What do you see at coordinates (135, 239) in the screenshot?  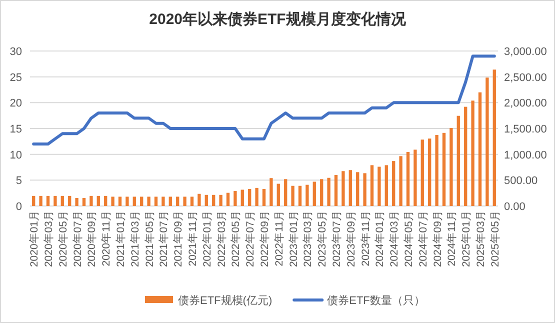 I see `x-tick-label: 2021年03月` at bounding box center [135, 239].